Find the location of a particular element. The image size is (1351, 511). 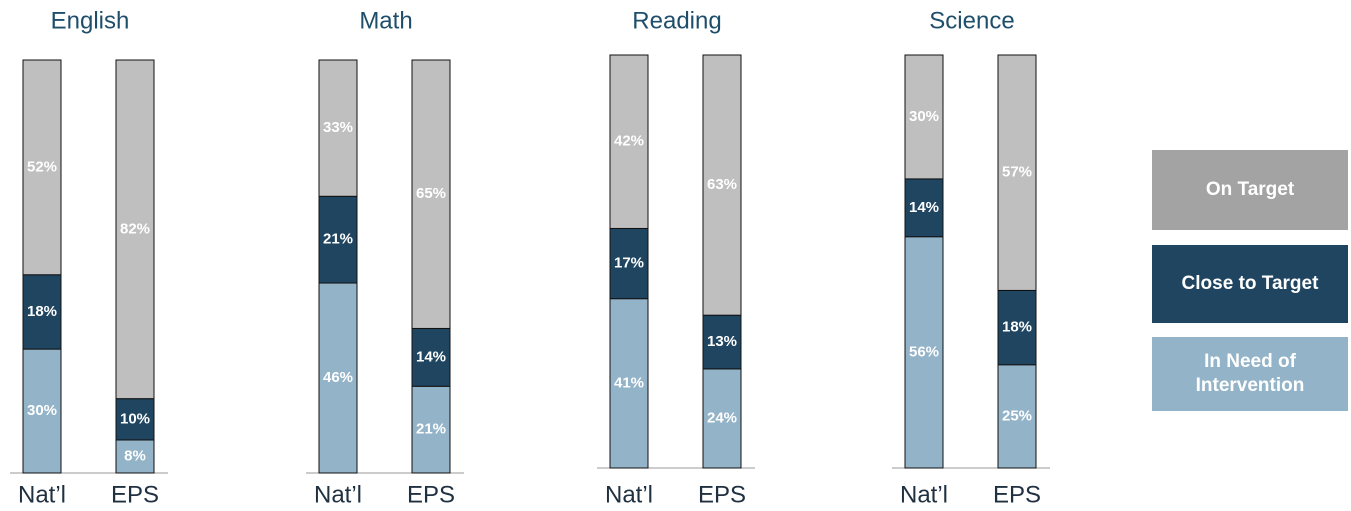

legend-entry: In Need of Intervention is located at coordinates (1250, 374).